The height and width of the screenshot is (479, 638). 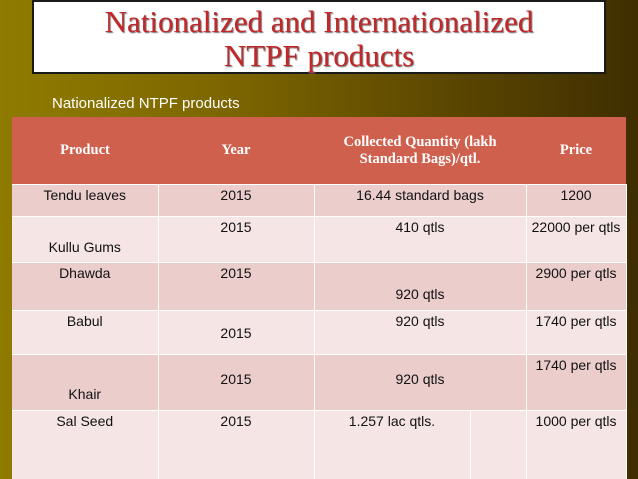 What do you see at coordinates (319, 21) in the screenshot?
I see `title-line-1: Nationalized and Internationalized` at bounding box center [319, 21].